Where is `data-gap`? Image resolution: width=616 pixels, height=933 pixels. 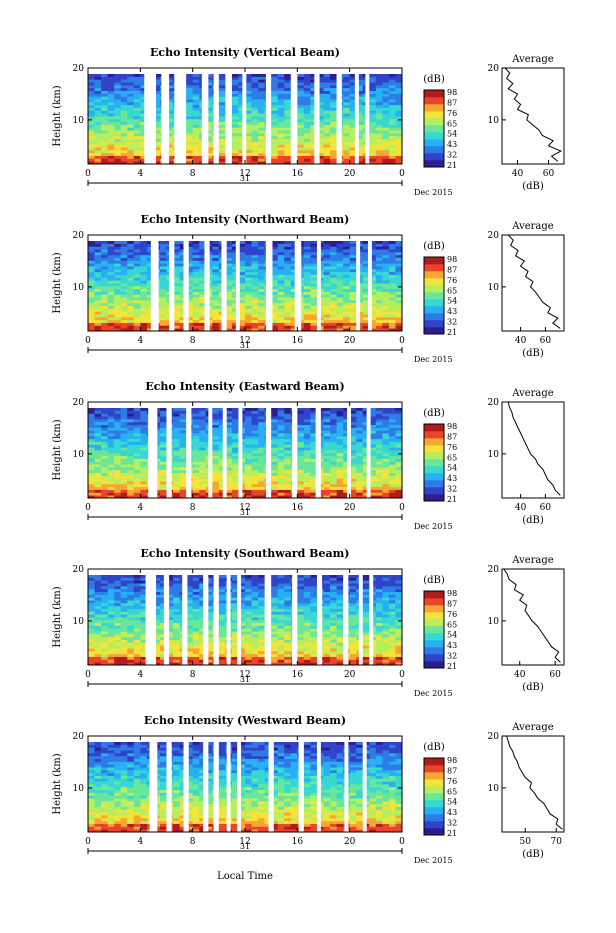 data-gap is located at coordinates (358, 283).